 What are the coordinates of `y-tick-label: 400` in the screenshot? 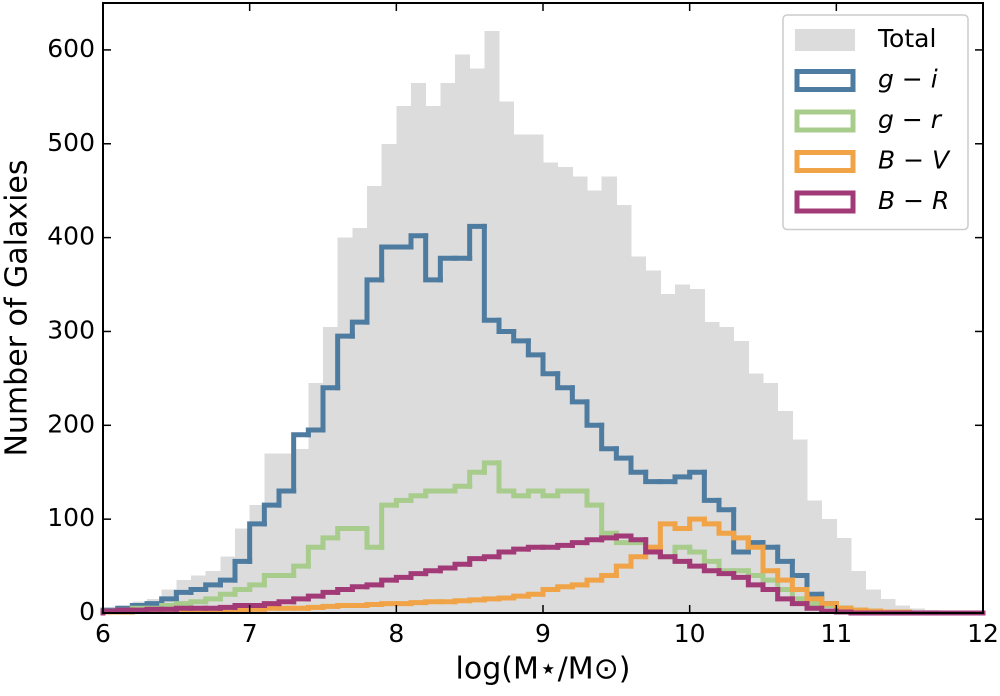 It's located at (71, 236).